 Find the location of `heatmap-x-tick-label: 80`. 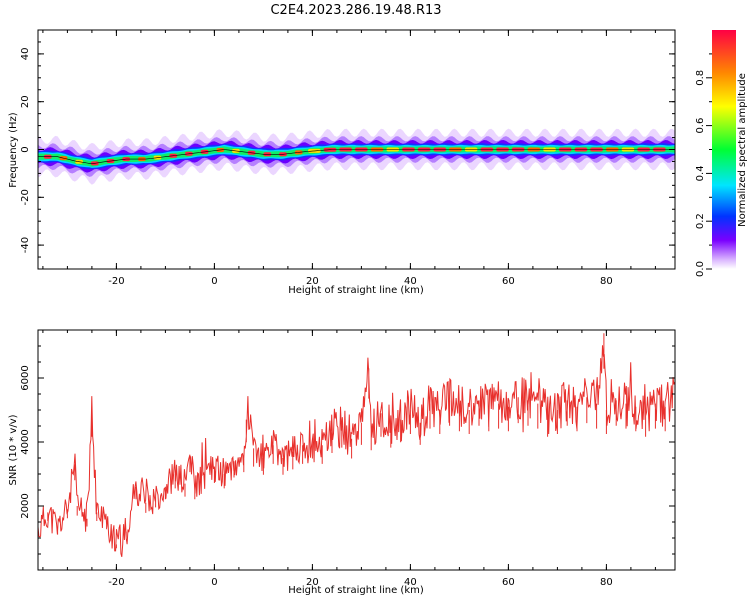

heatmap-x-tick-label: 80 is located at coordinates (606, 281).